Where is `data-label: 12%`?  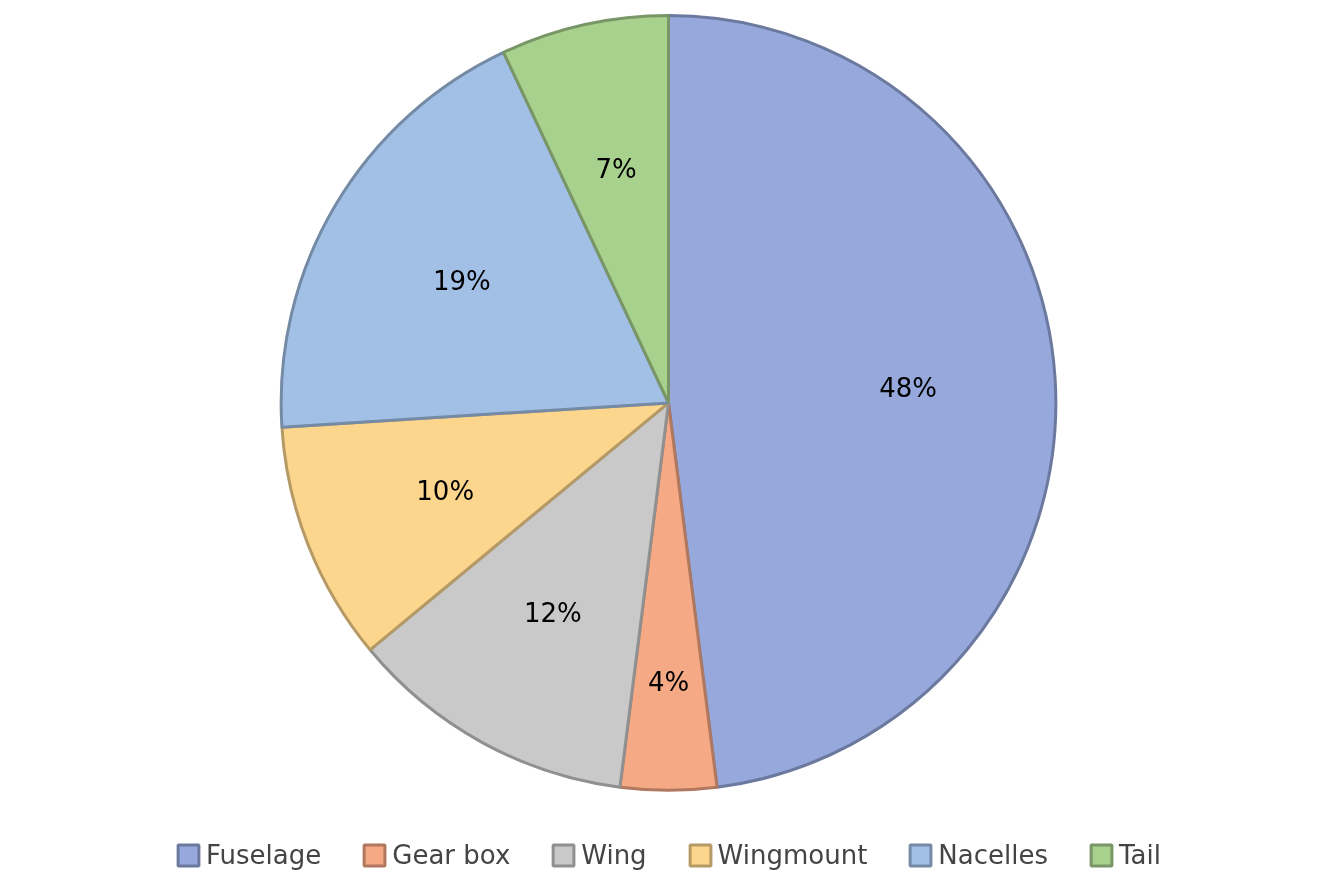 data-label: 12% is located at coordinates (552, 613).